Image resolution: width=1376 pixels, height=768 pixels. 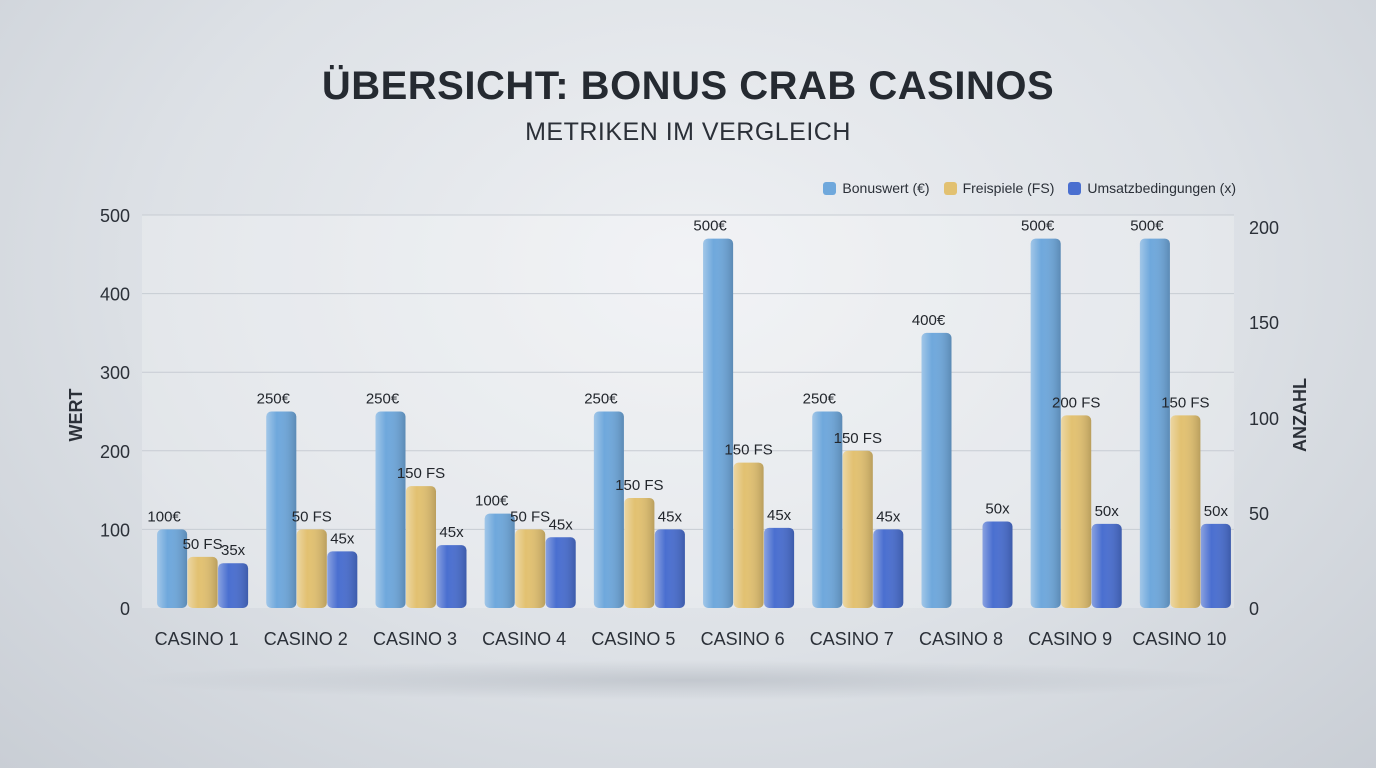 I want to click on y2-tick-label: 0, so click(x=1254, y=609).